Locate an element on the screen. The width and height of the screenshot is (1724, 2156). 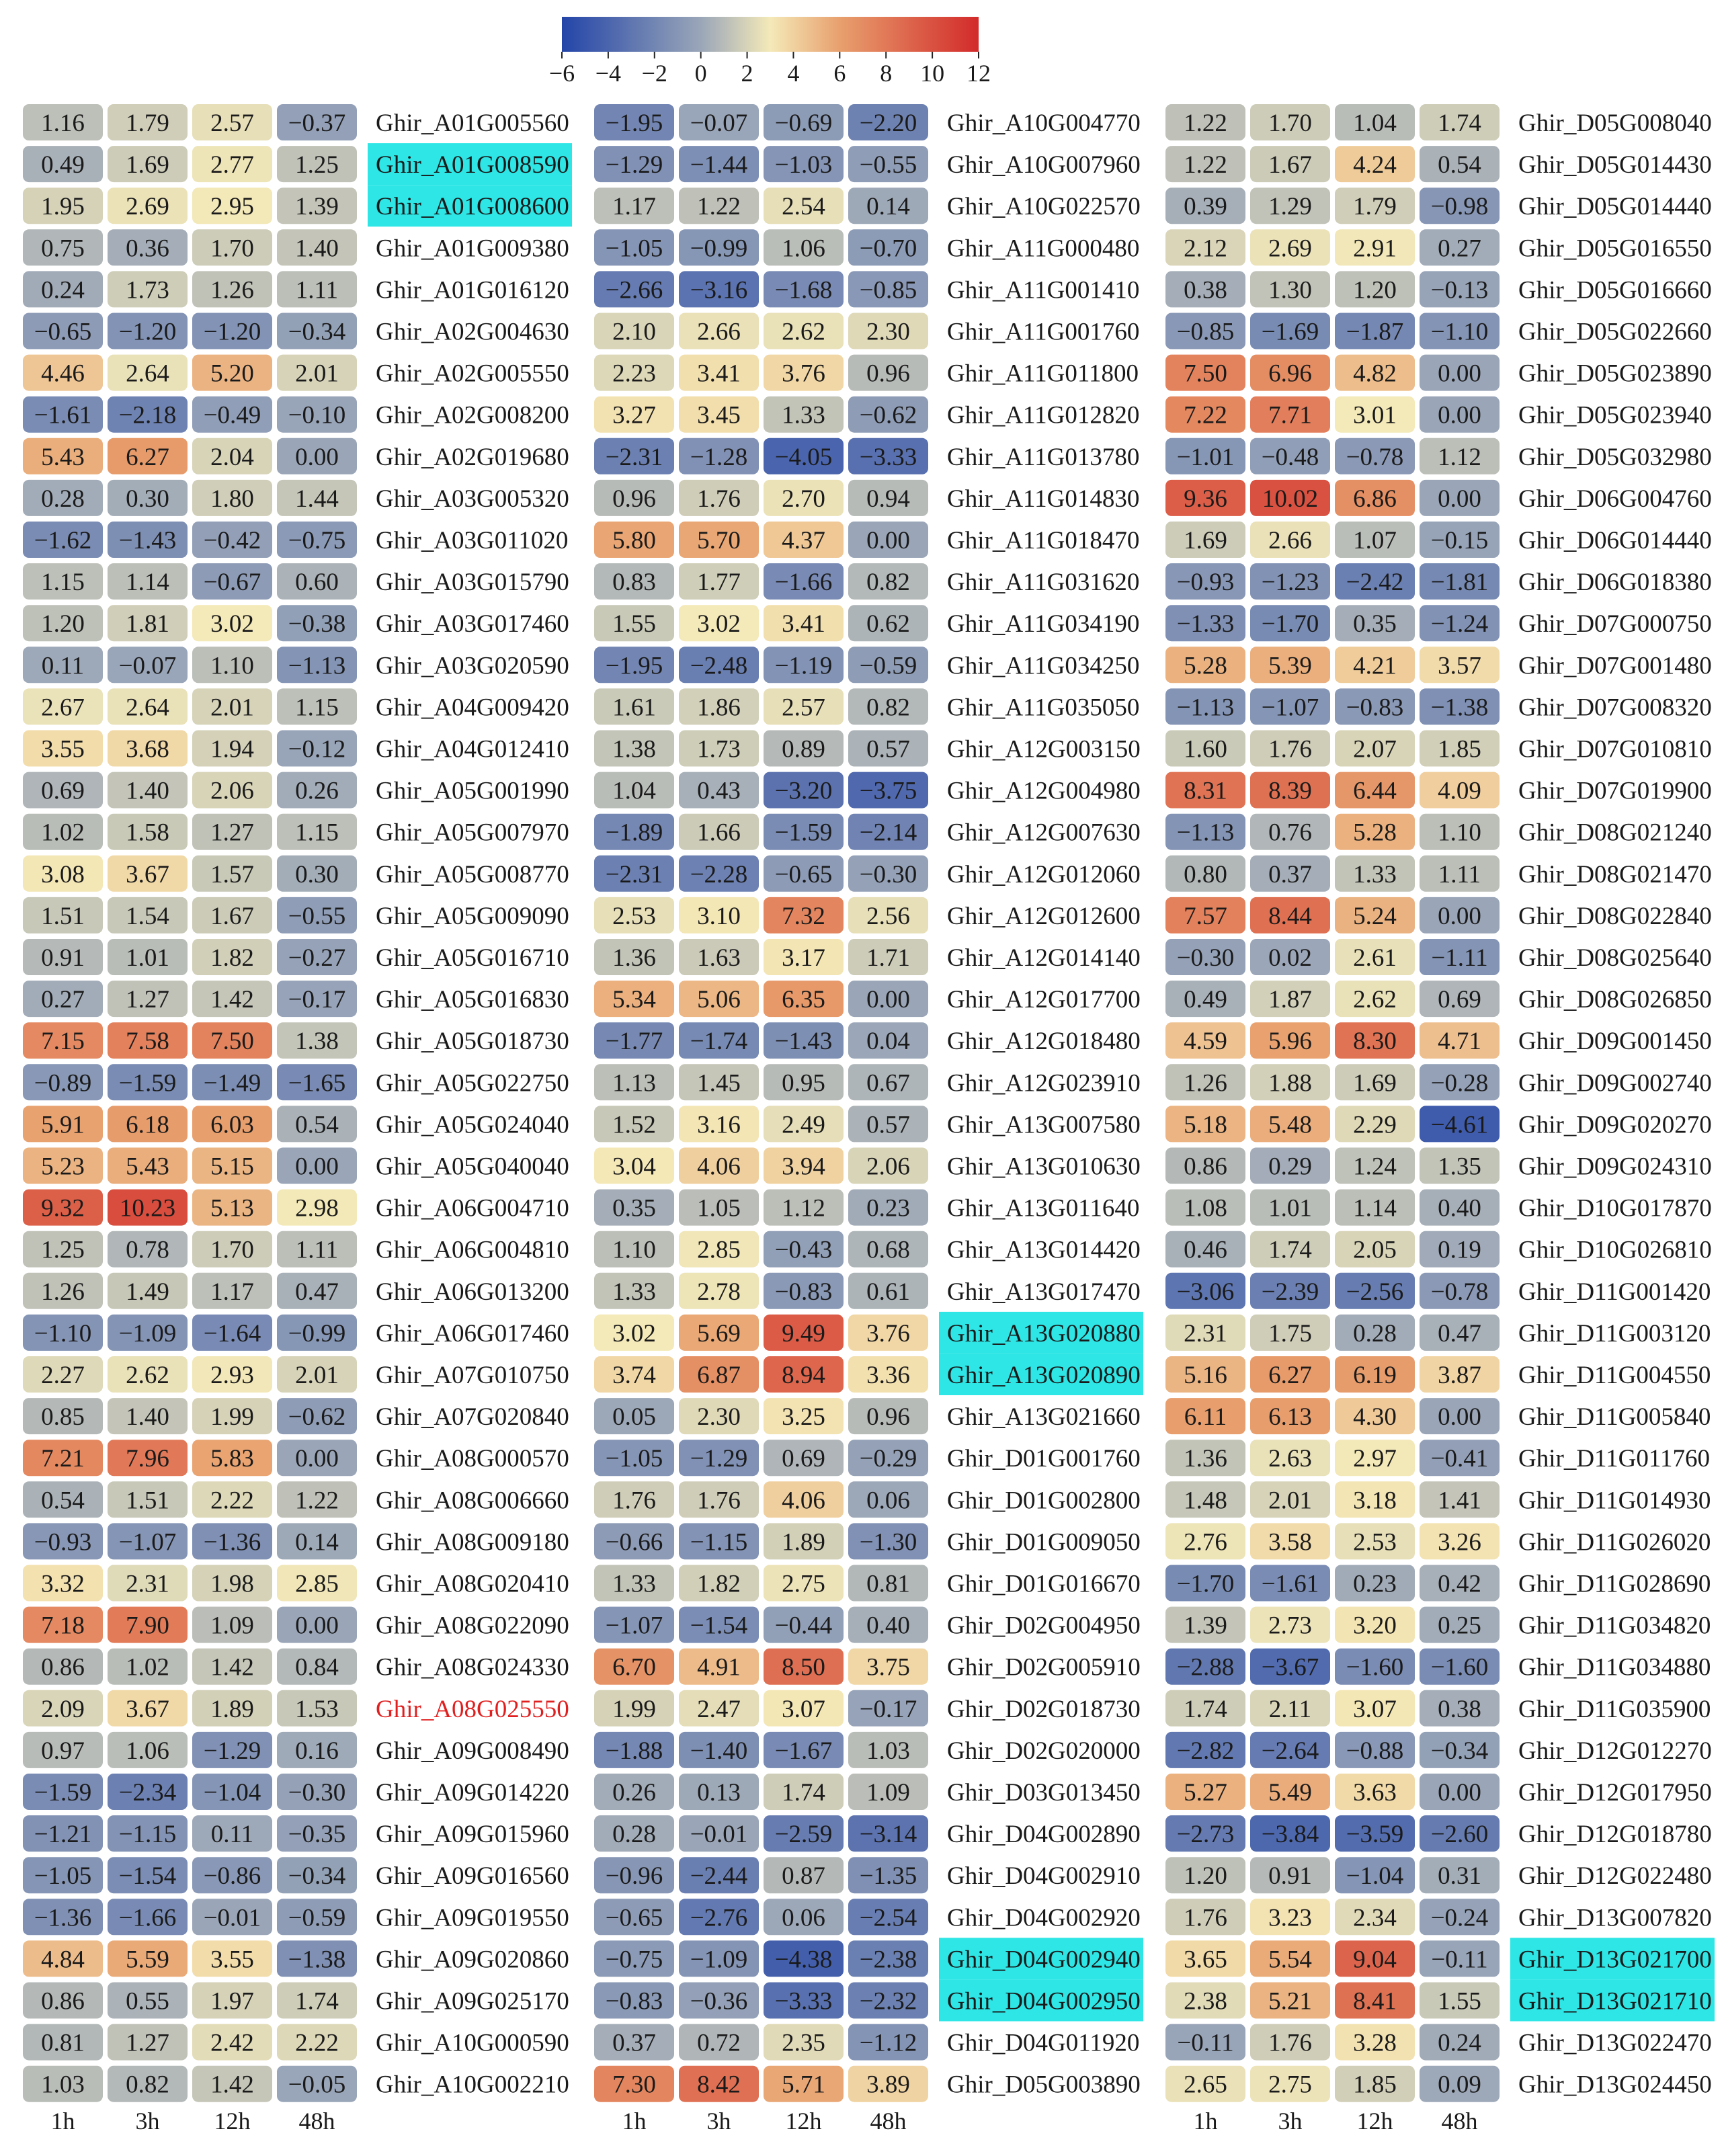
cell-value-label: −2.73 is located at coordinates (1206, 1834).